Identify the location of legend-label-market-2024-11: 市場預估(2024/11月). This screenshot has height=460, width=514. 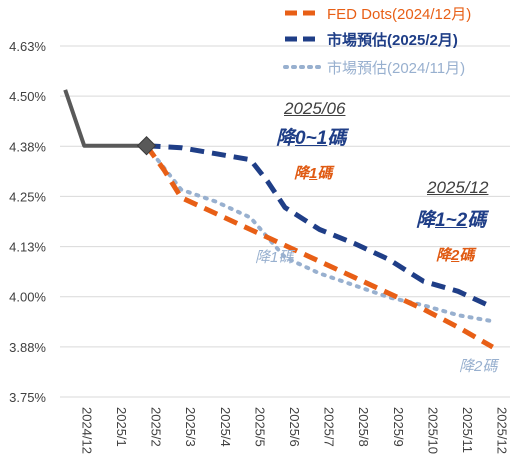
(396, 68).